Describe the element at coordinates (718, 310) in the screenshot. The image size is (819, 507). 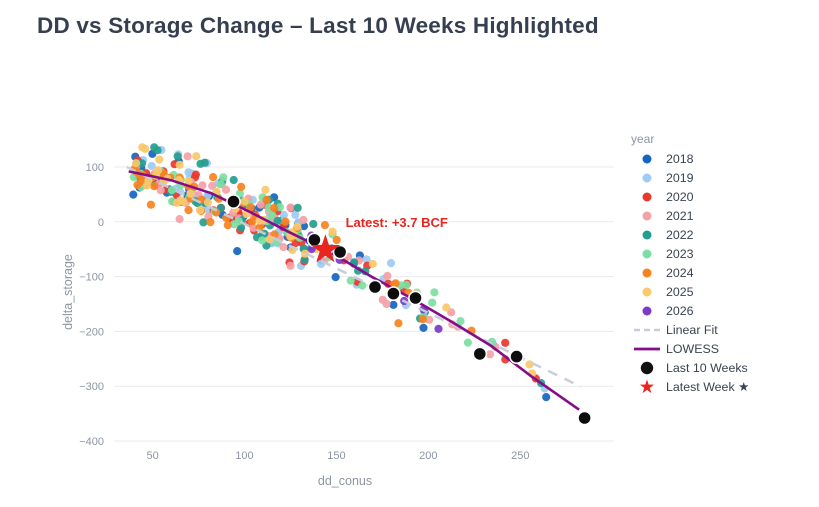
I see `legend-item-2026: 2026` at that location.